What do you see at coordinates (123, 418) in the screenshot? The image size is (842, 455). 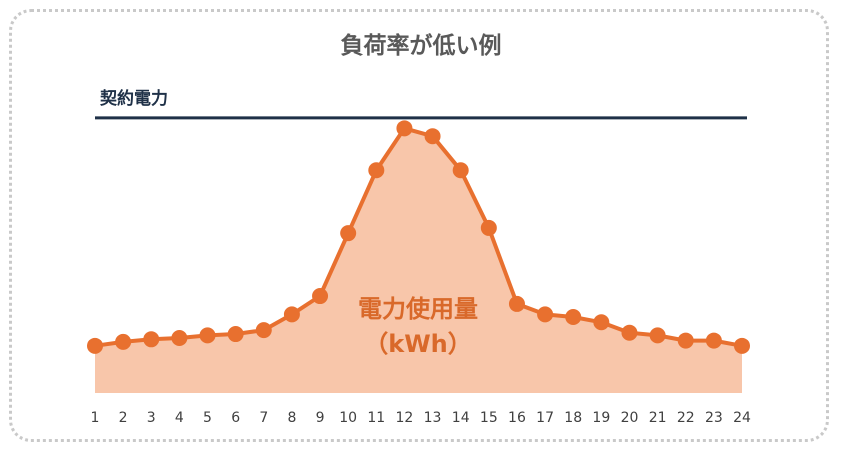 I see `x-tick-label: 2` at bounding box center [123, 418].